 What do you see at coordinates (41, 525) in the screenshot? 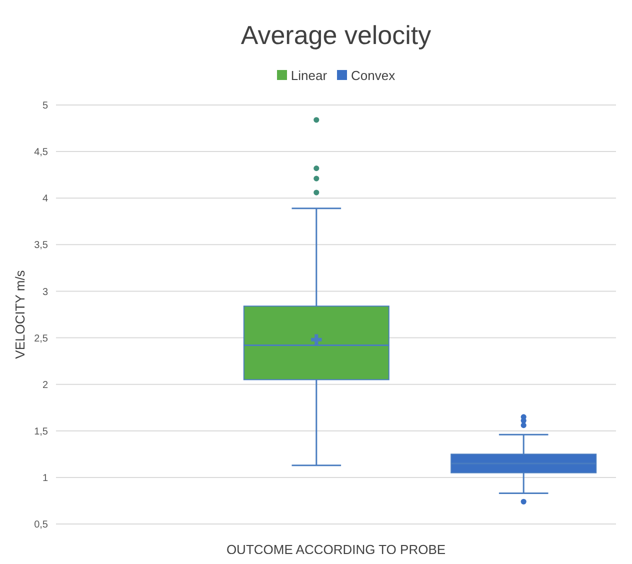
I see `y-tick-label: 0,5` at bounding box center [41, 525].